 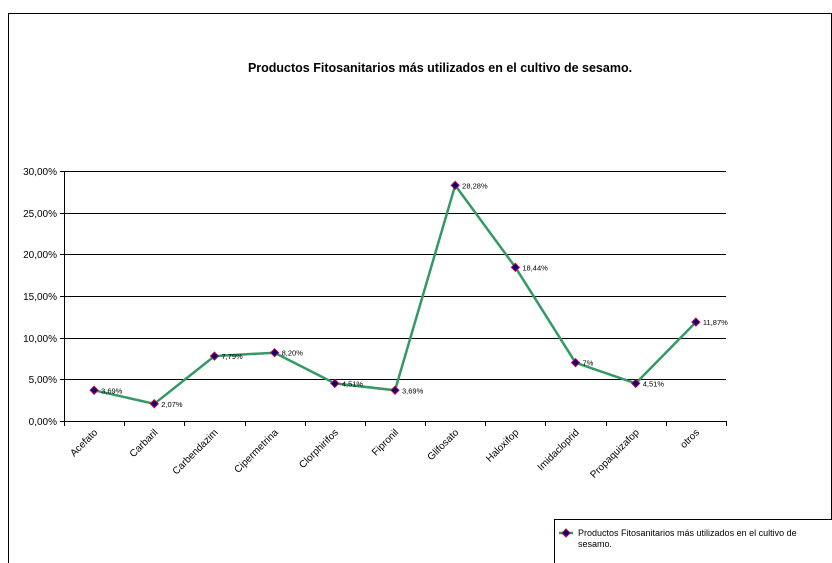 I want to click on y-tick-label: 15,00%, so click(x=40, y=297).